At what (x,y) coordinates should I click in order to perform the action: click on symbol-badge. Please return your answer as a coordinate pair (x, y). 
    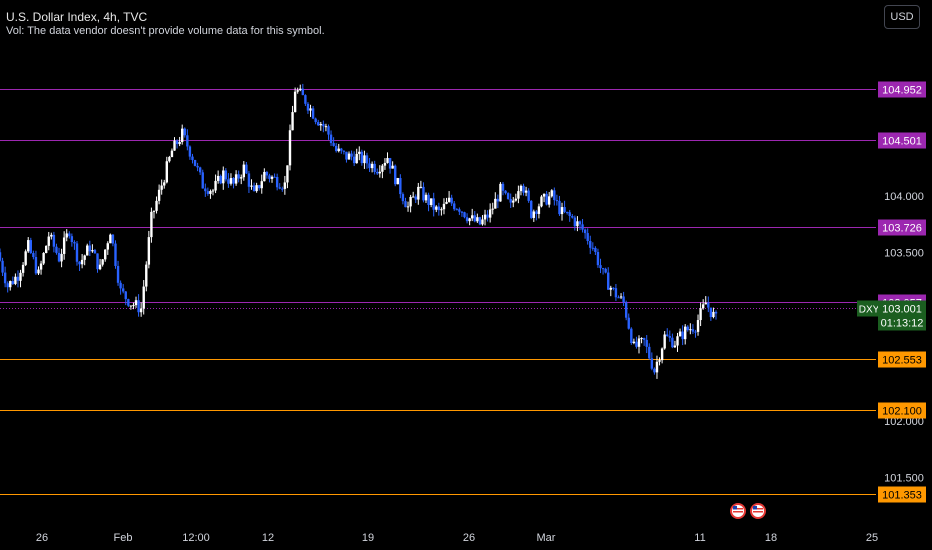
    Looking at the image, I should click on (869, 308).